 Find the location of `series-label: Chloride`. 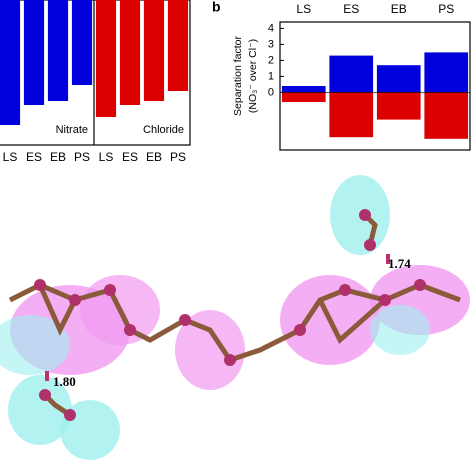

series-label: Chloride is located at coordinates (163, 130).